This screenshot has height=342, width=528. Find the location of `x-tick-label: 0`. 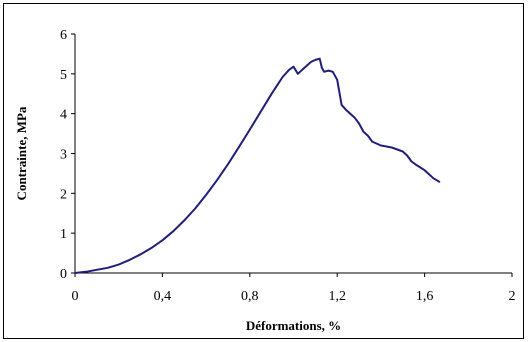

x-tick-label: 0 is located at coordinates (75, 296).